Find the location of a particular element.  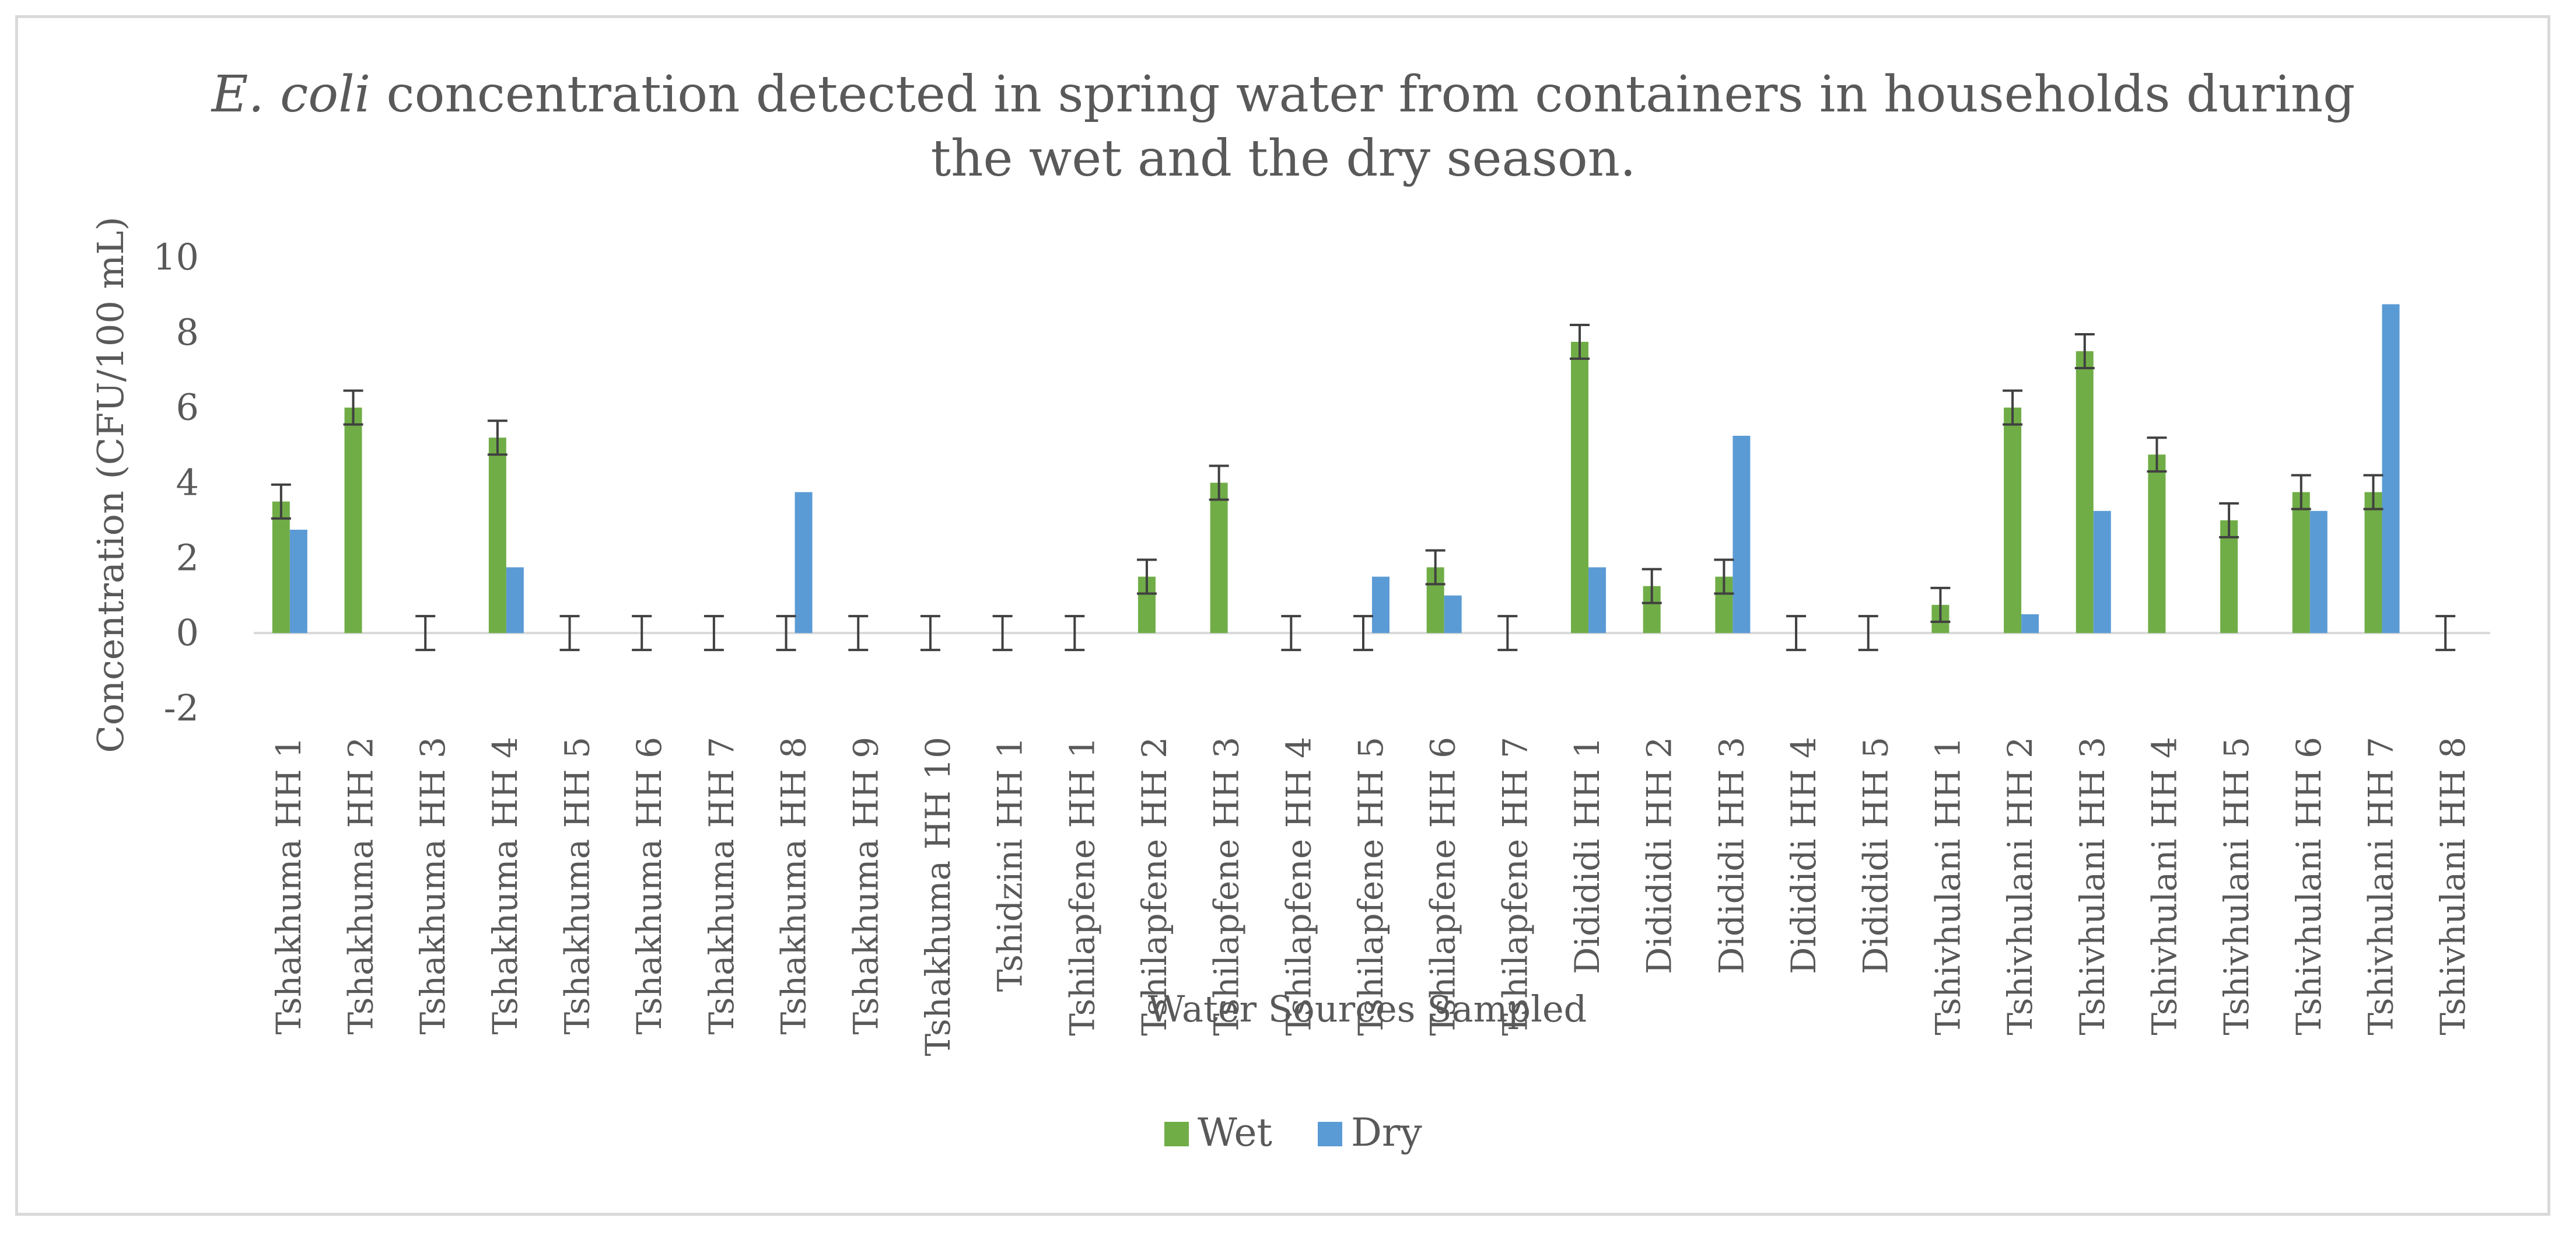

category-label: Tshidzini HH 1 is located at coordinates (1010, 864).